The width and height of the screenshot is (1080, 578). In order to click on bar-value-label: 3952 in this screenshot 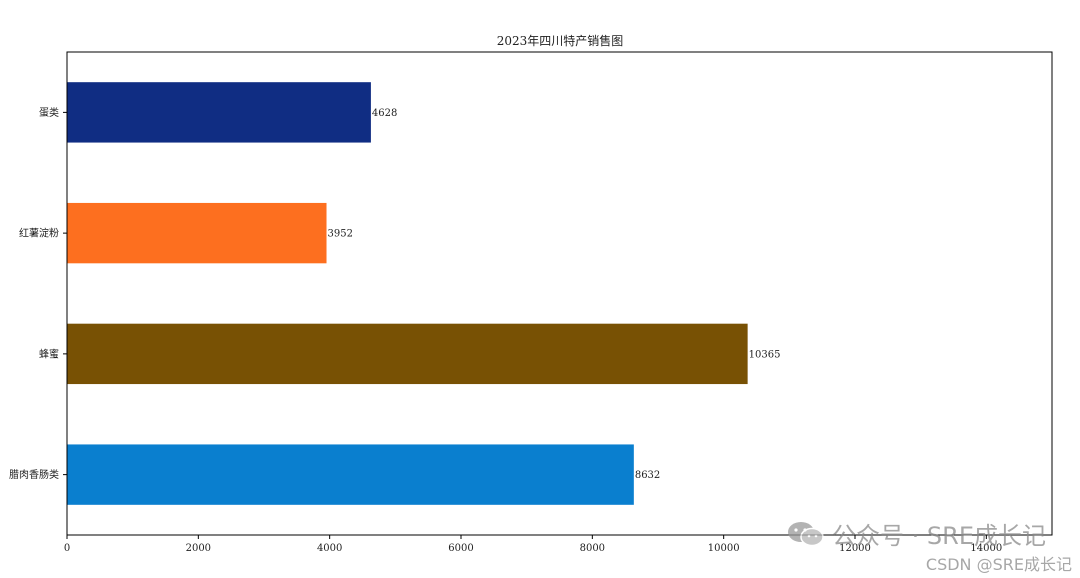, I will do `click(340, 234)`.